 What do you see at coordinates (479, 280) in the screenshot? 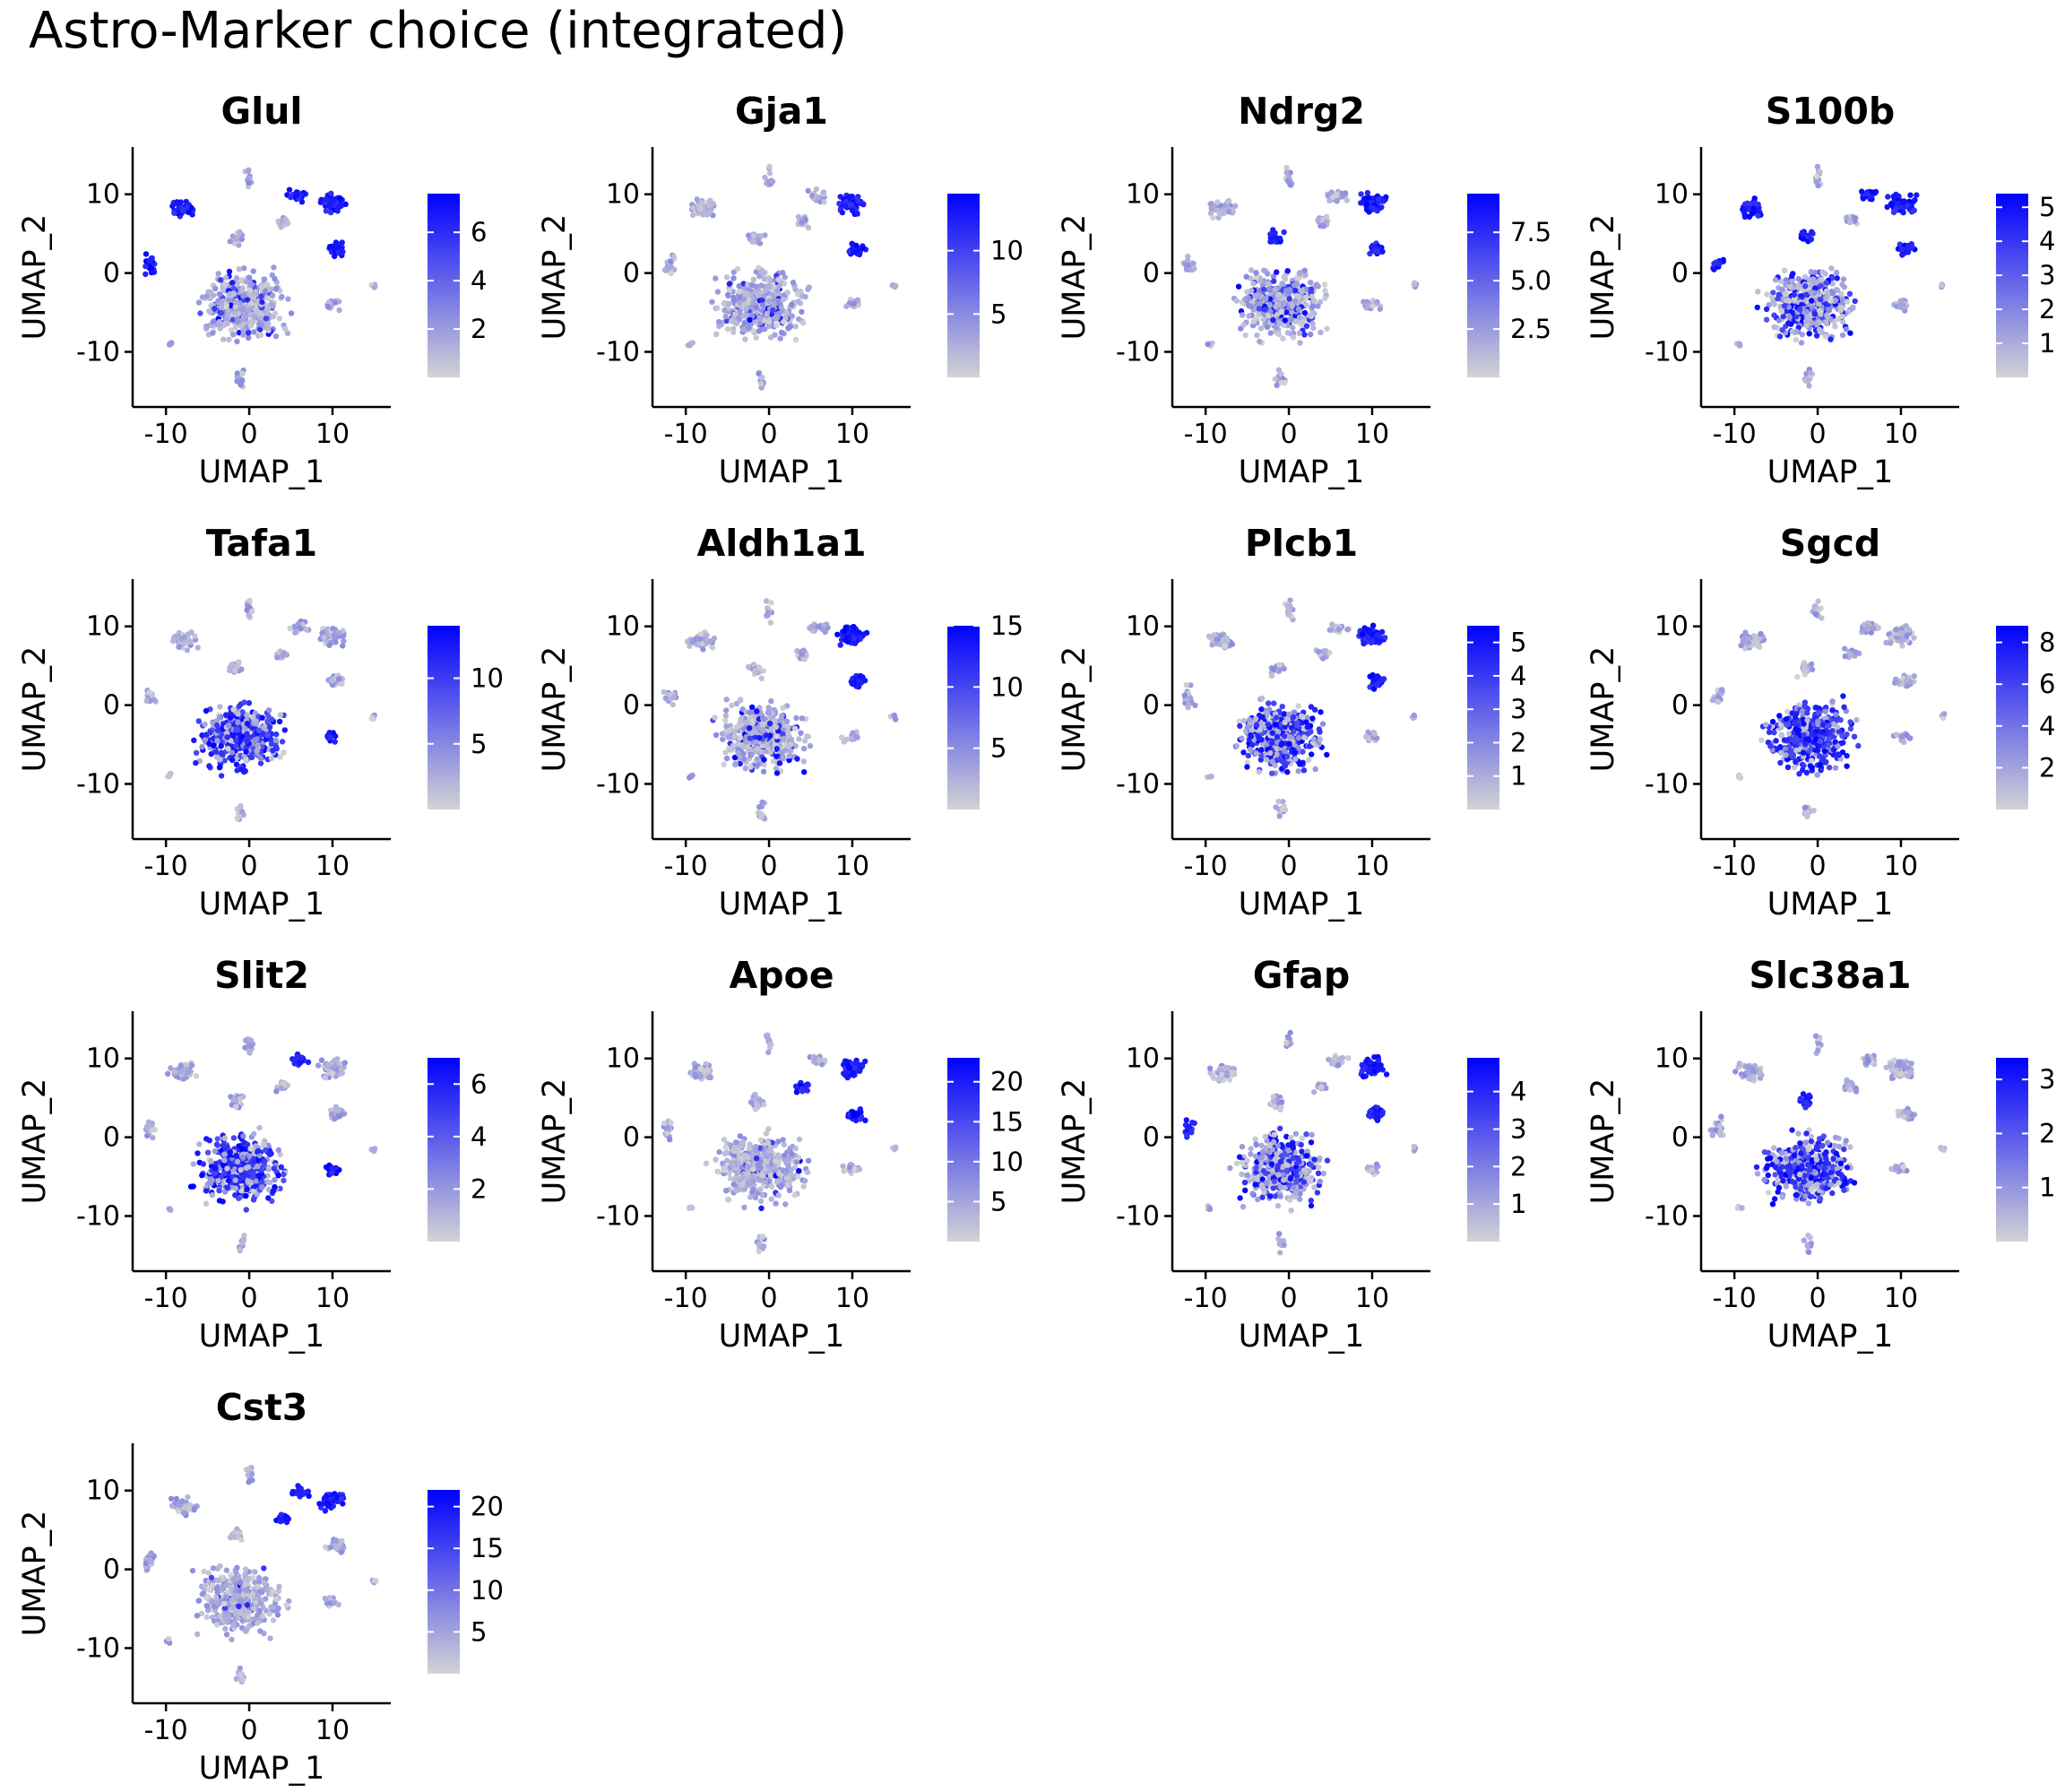
I see `legend-tick-label: 4` at bounding box center [479, 280].